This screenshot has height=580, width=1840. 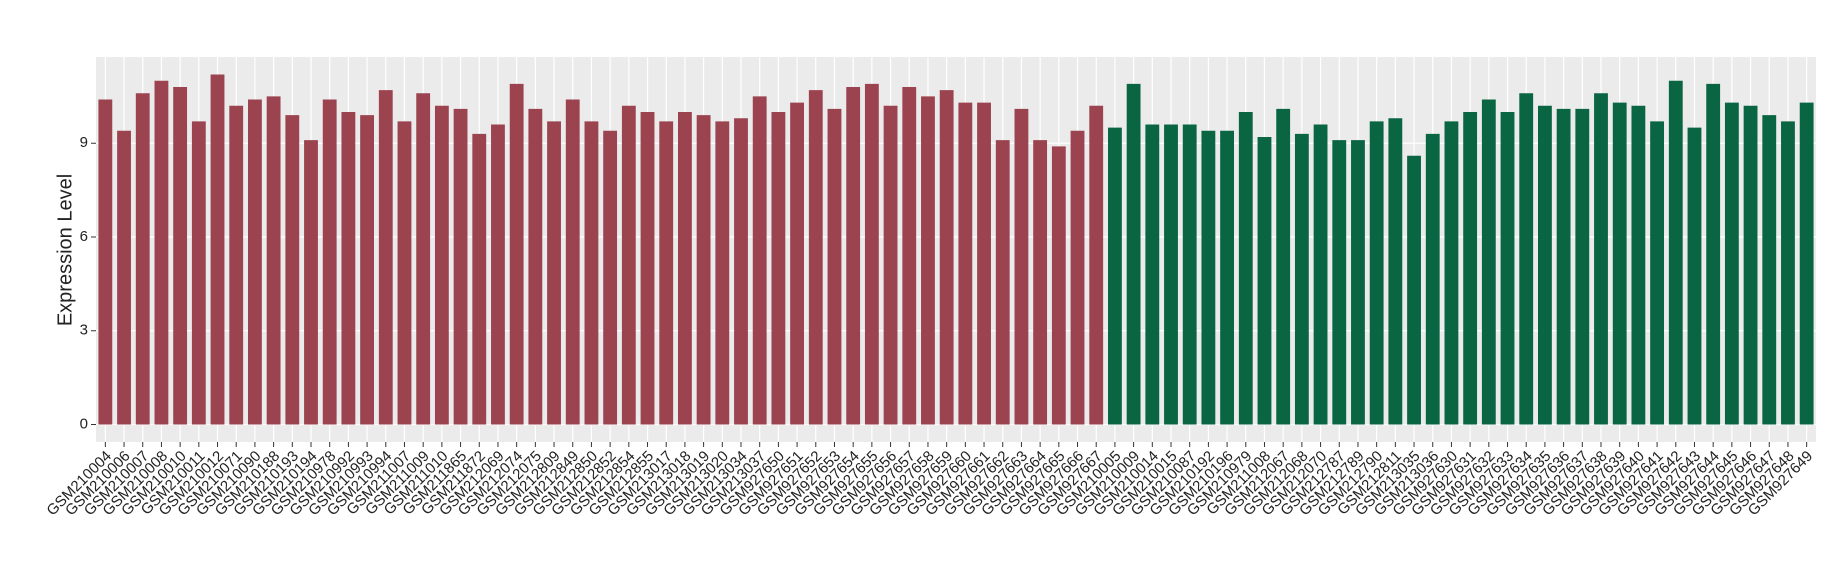 I want to click on y-tick-label: 3, so click(x=84, y=330).